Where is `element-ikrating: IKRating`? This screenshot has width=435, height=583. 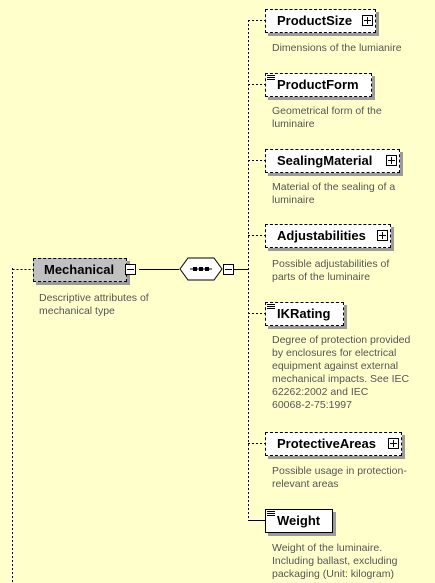 element-ikrating: IKRating is located at coordinates (304, 314).